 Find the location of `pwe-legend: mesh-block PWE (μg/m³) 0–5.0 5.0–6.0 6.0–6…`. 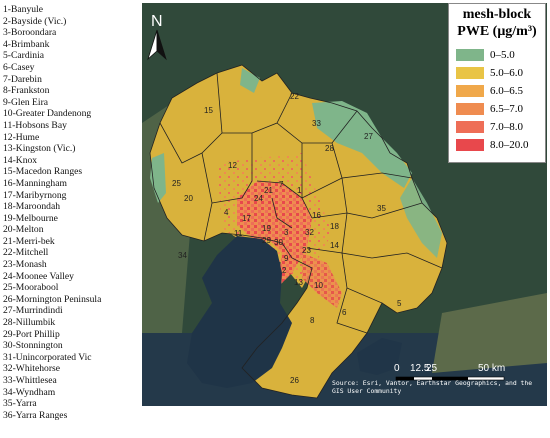

pwe-legend: mesh-block PWE (μg/m³) 0–5.0 5.0–6.0 6.0–6… is located at coordinates (497, 83).